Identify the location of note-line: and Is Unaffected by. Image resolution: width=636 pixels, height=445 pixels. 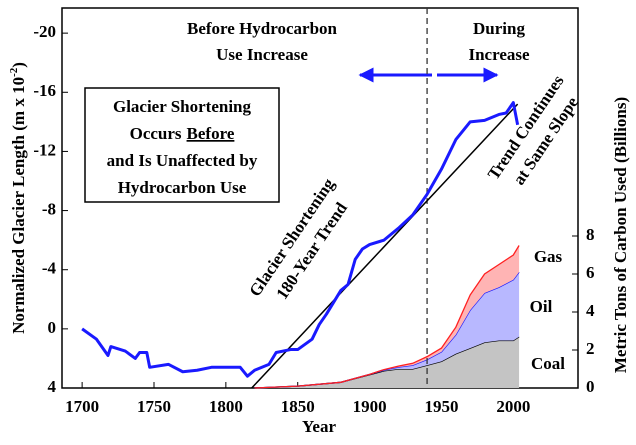
(182, 160).